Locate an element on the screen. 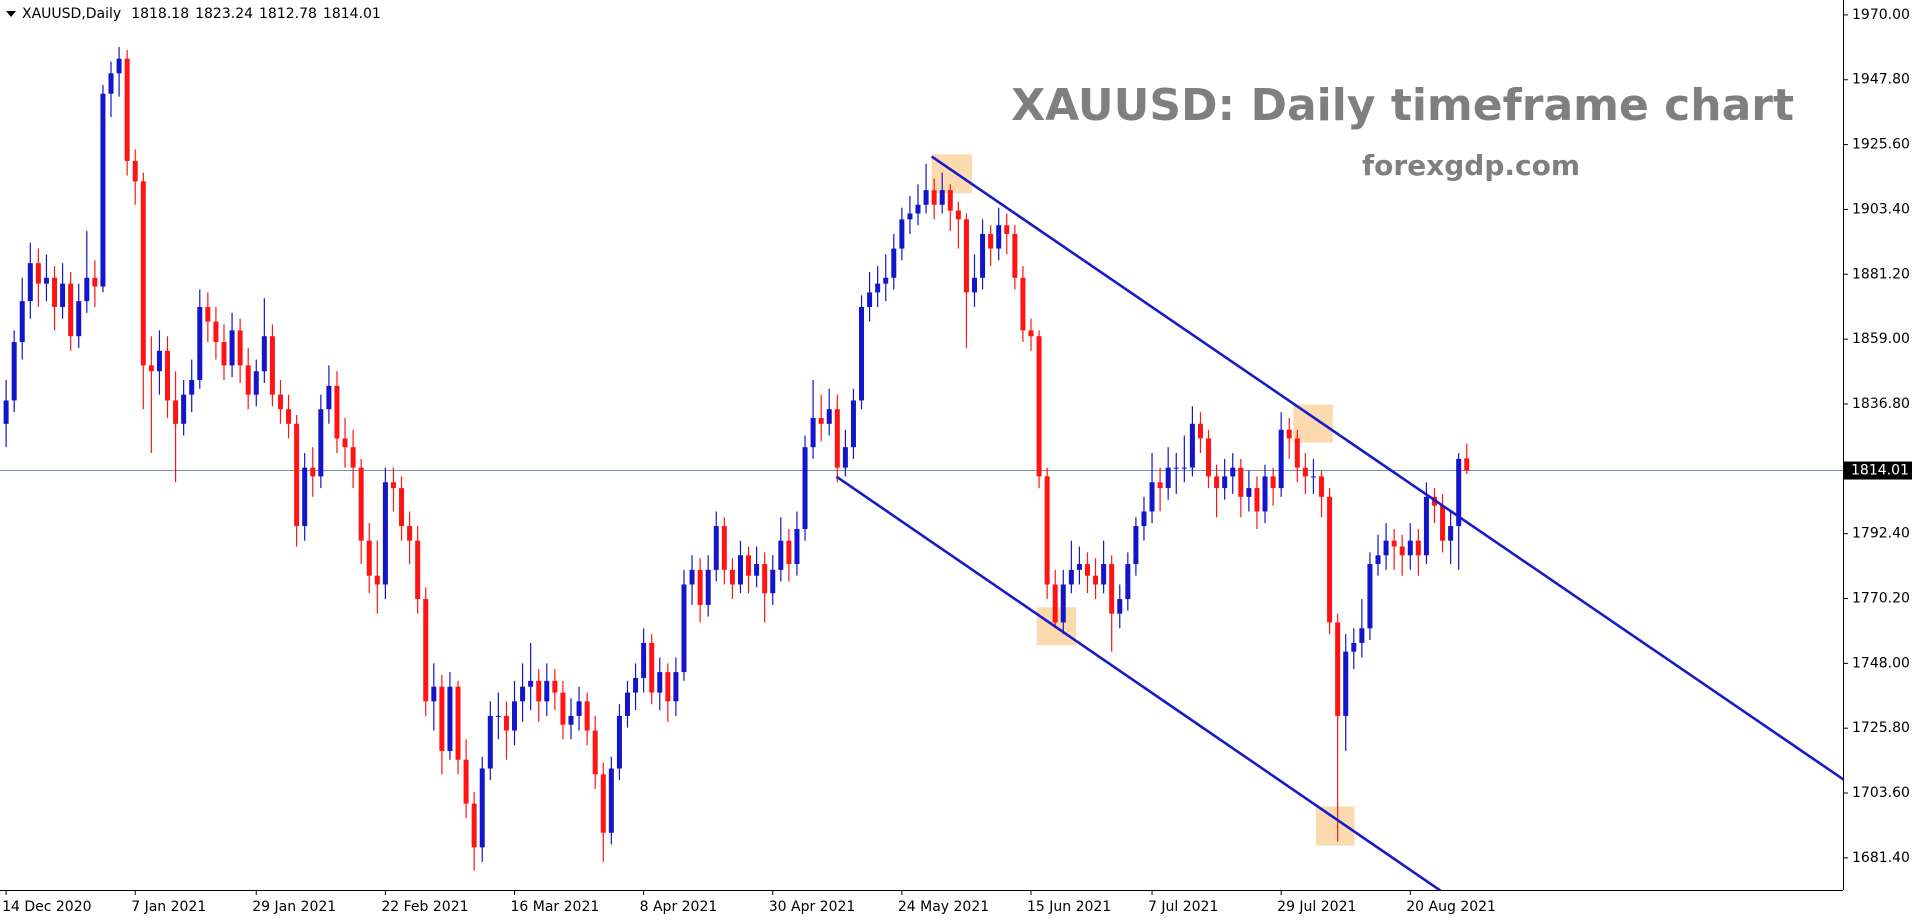 This screenshot has width=1916, height=920. x-tick-label: 24 May 2021 is located at coordinates (943, 907).